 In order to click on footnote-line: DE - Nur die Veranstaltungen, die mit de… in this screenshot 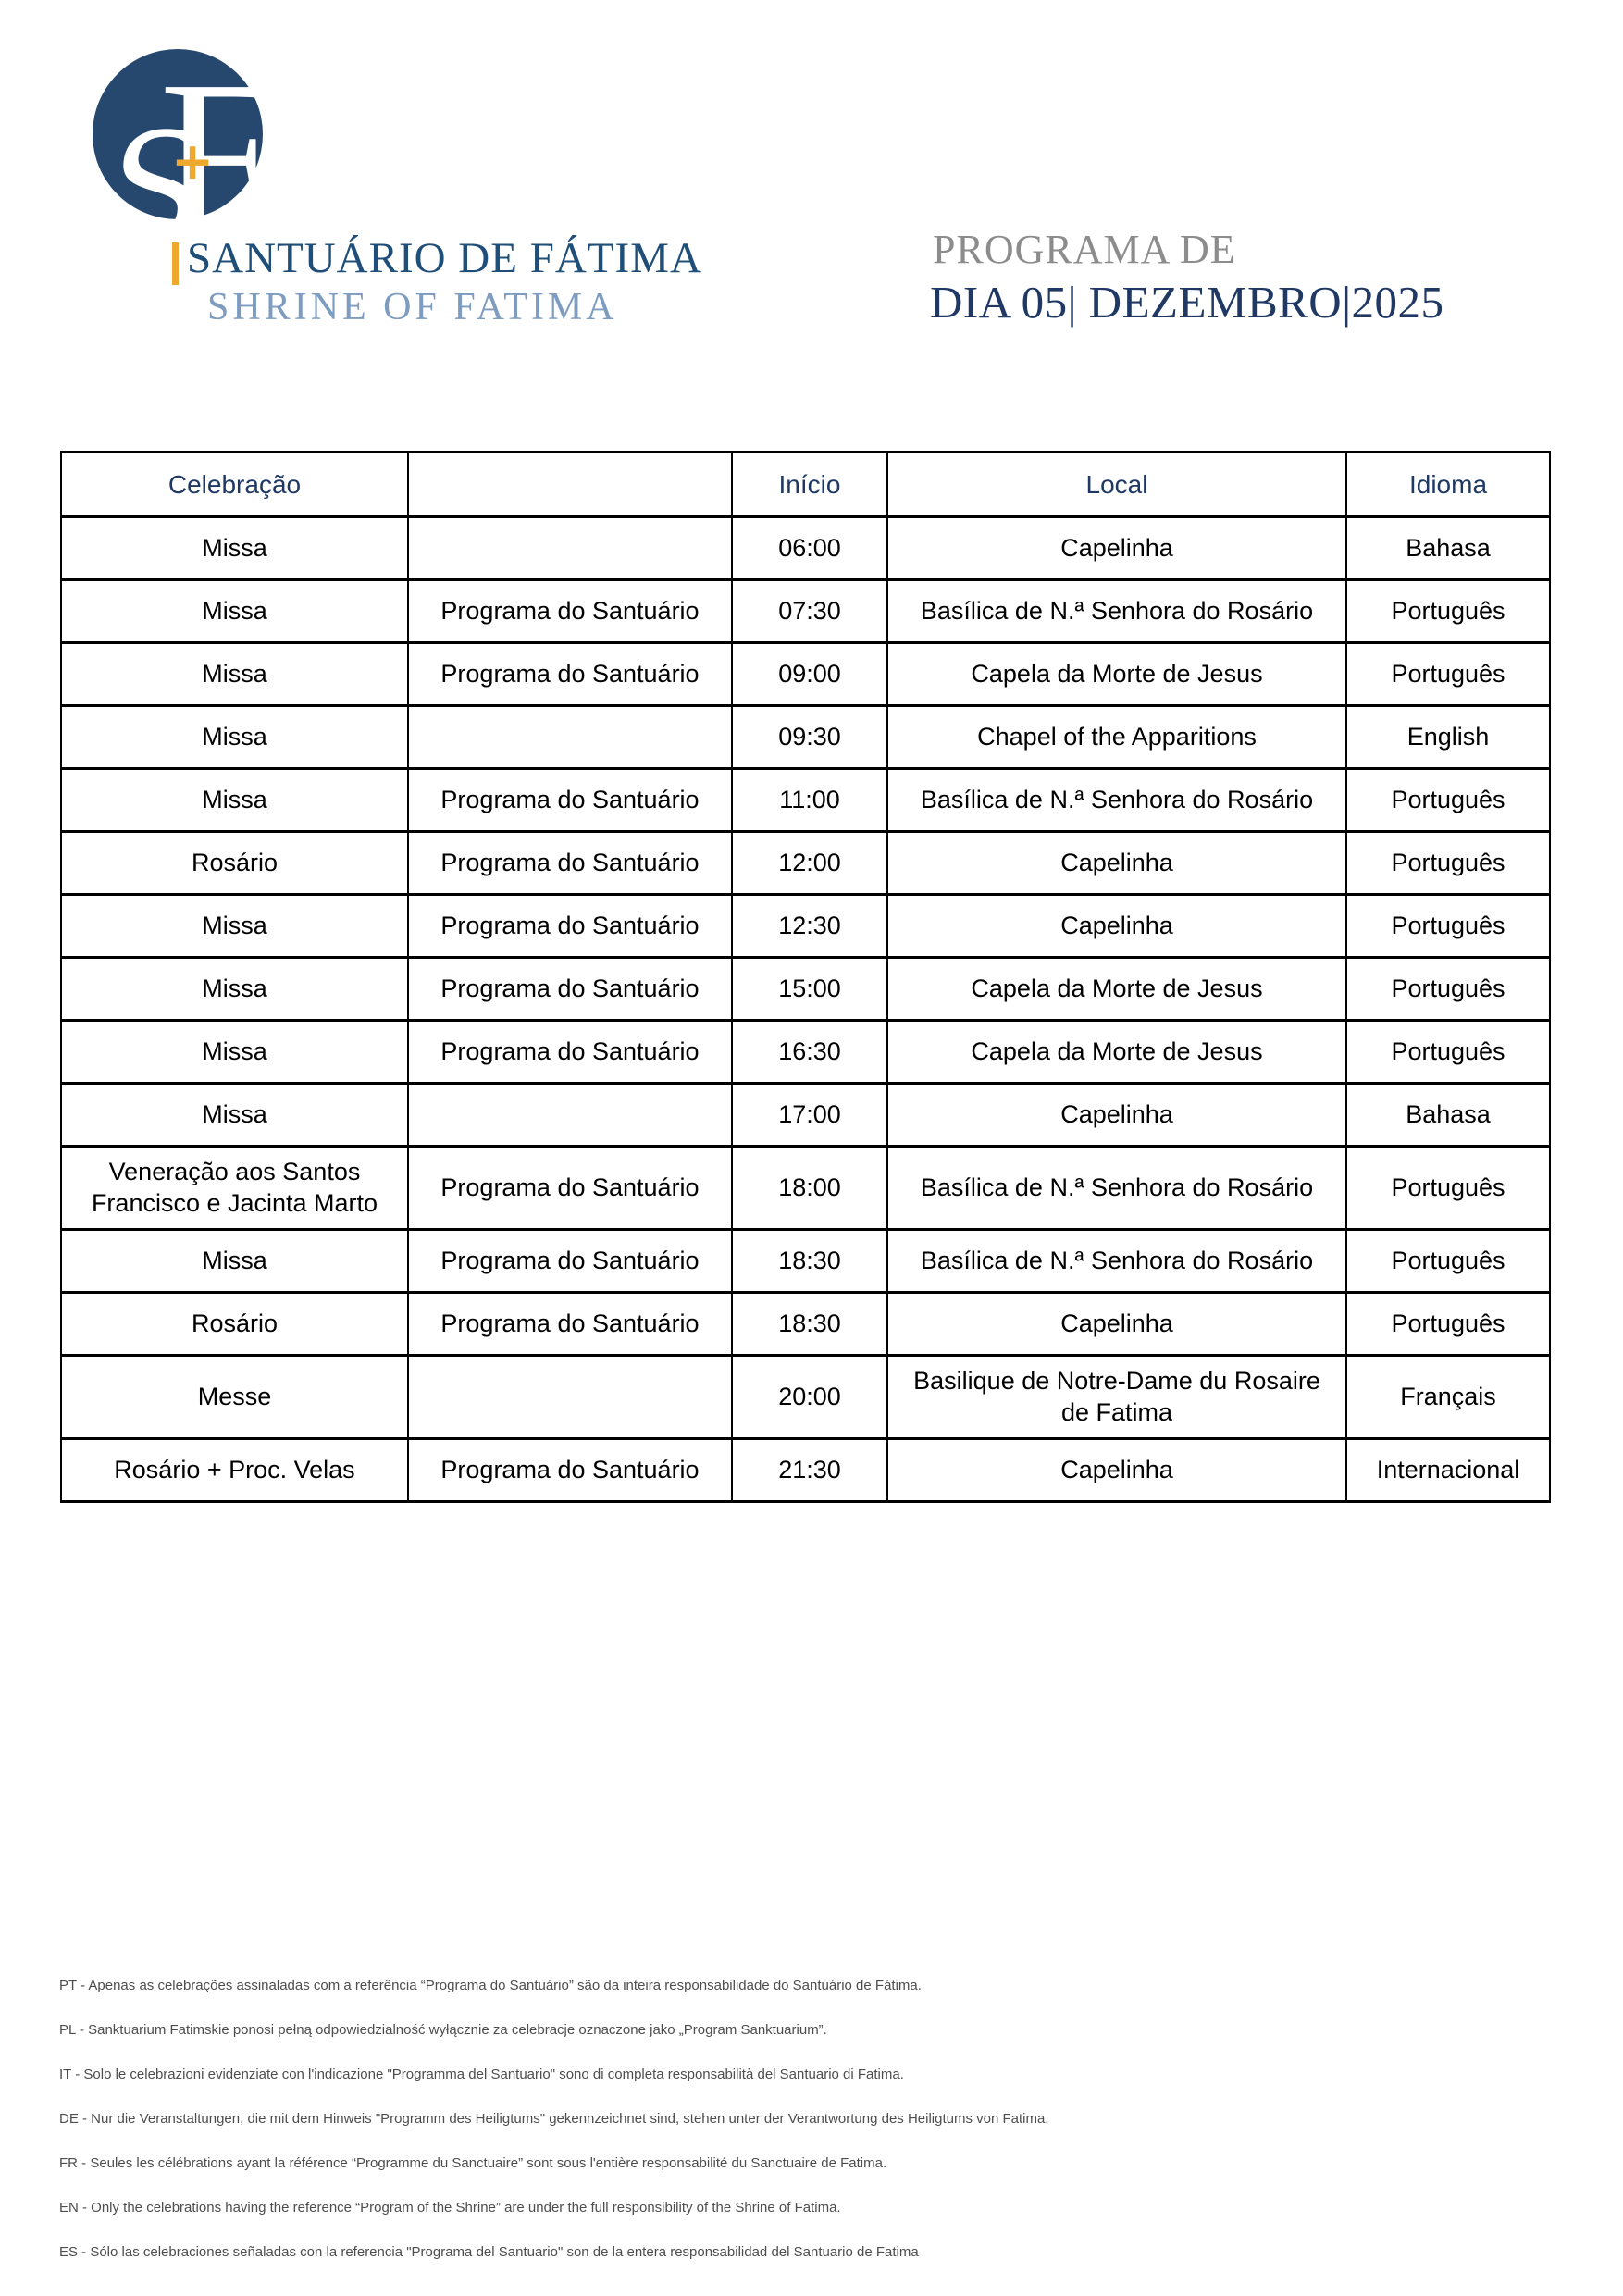, I will do `click(554, 2119)`.